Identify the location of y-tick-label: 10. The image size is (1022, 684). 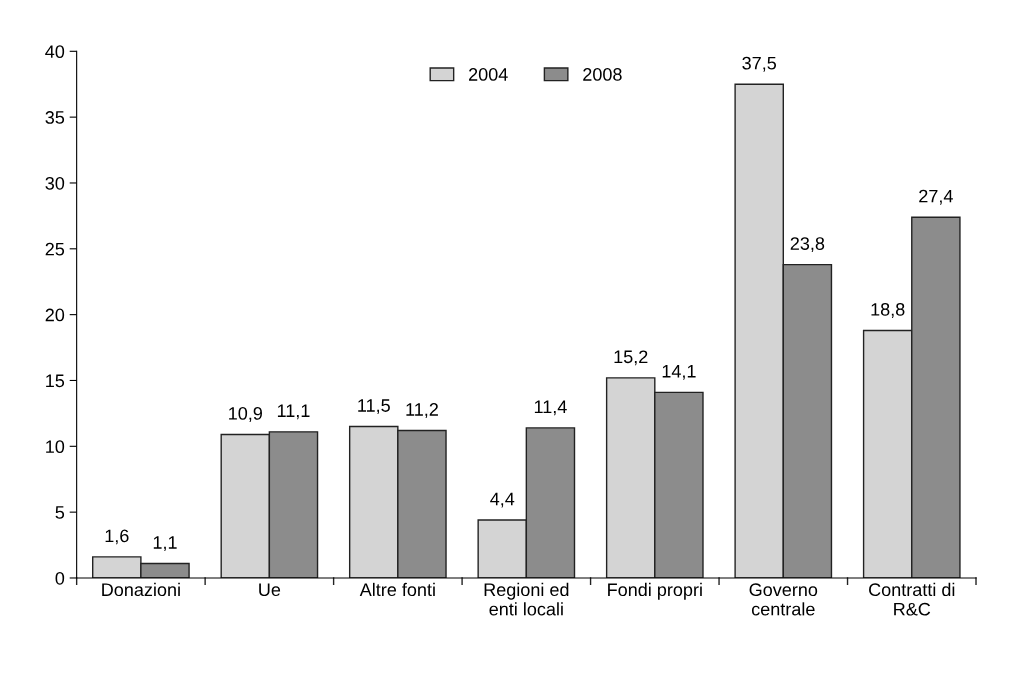
(55, 447).